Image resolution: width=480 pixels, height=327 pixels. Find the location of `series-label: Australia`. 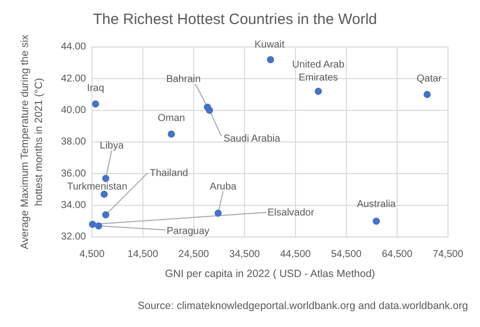

series-label: Australia is located at coordinates (376, 204).